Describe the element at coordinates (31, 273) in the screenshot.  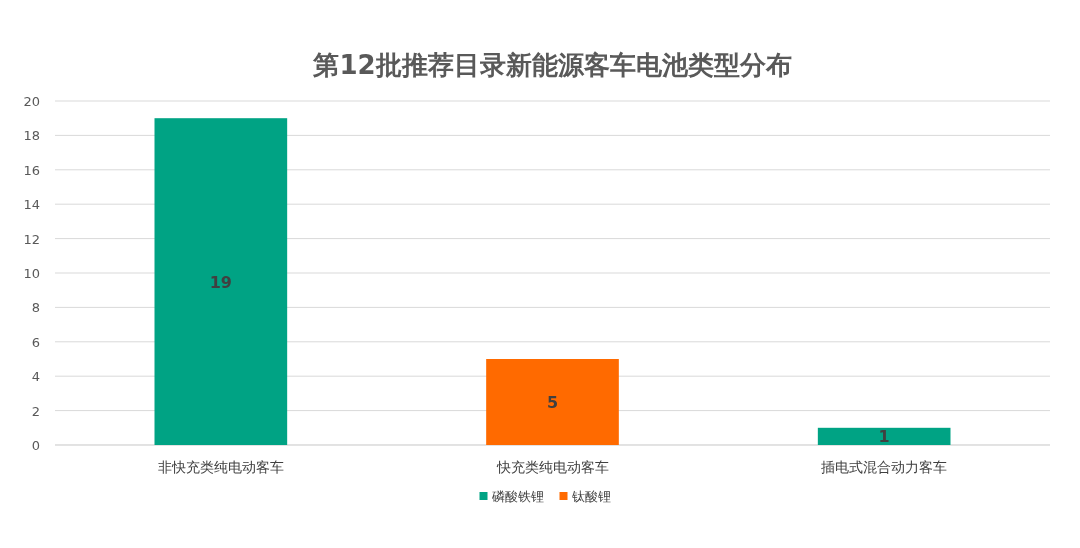
I see `y-tick-label: 10` at that location.